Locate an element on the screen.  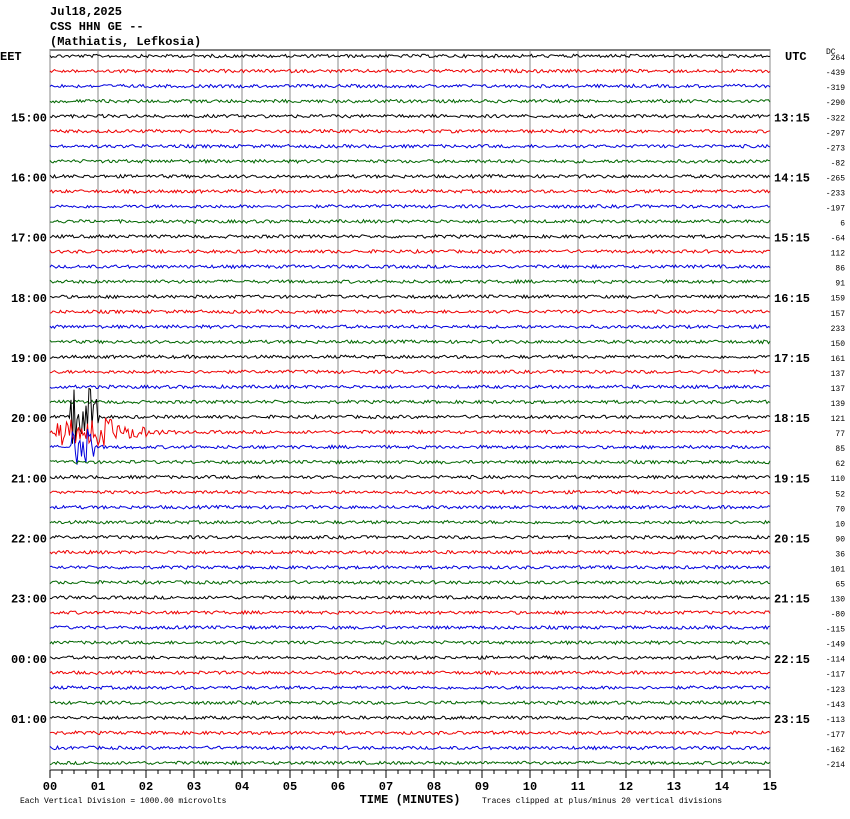
dc-offset: 159 is located at coordinates (838, 299).